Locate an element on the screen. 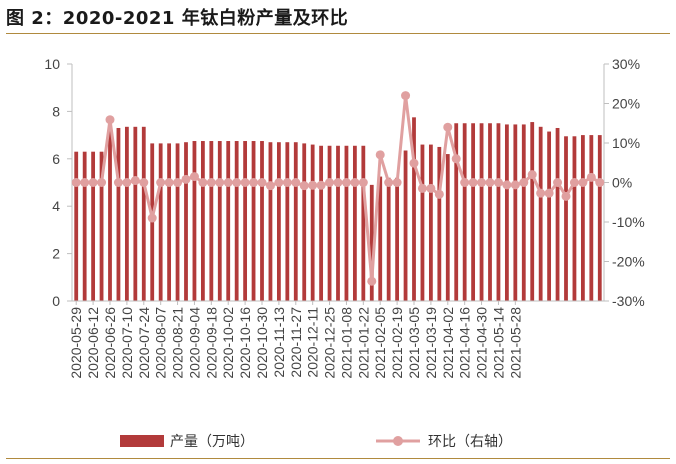 The height and width of the screenshot is (464, 676). right-tick-label: -20% is located at coordinates (628, 262).